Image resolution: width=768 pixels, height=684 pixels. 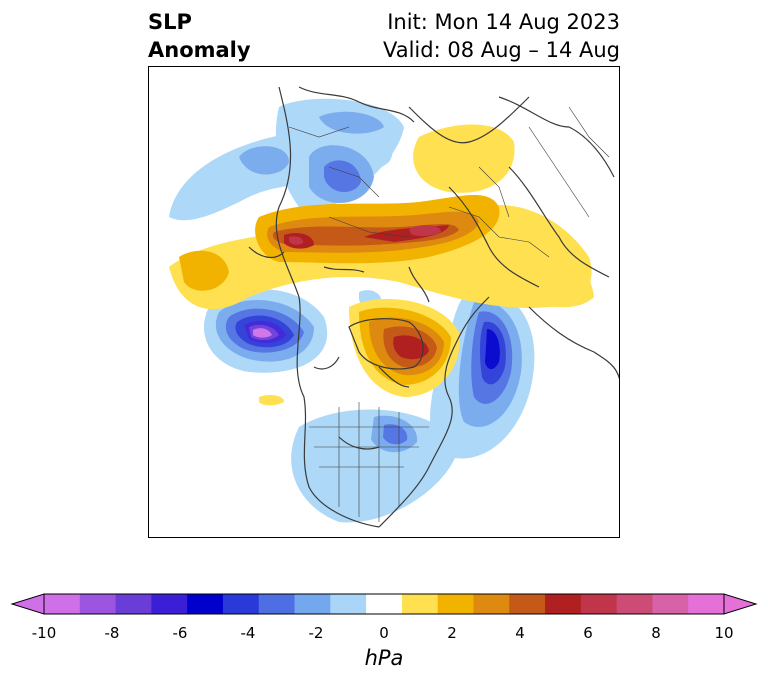 I want to click on colorbar-over-arrow, so click(x=740, y=604).